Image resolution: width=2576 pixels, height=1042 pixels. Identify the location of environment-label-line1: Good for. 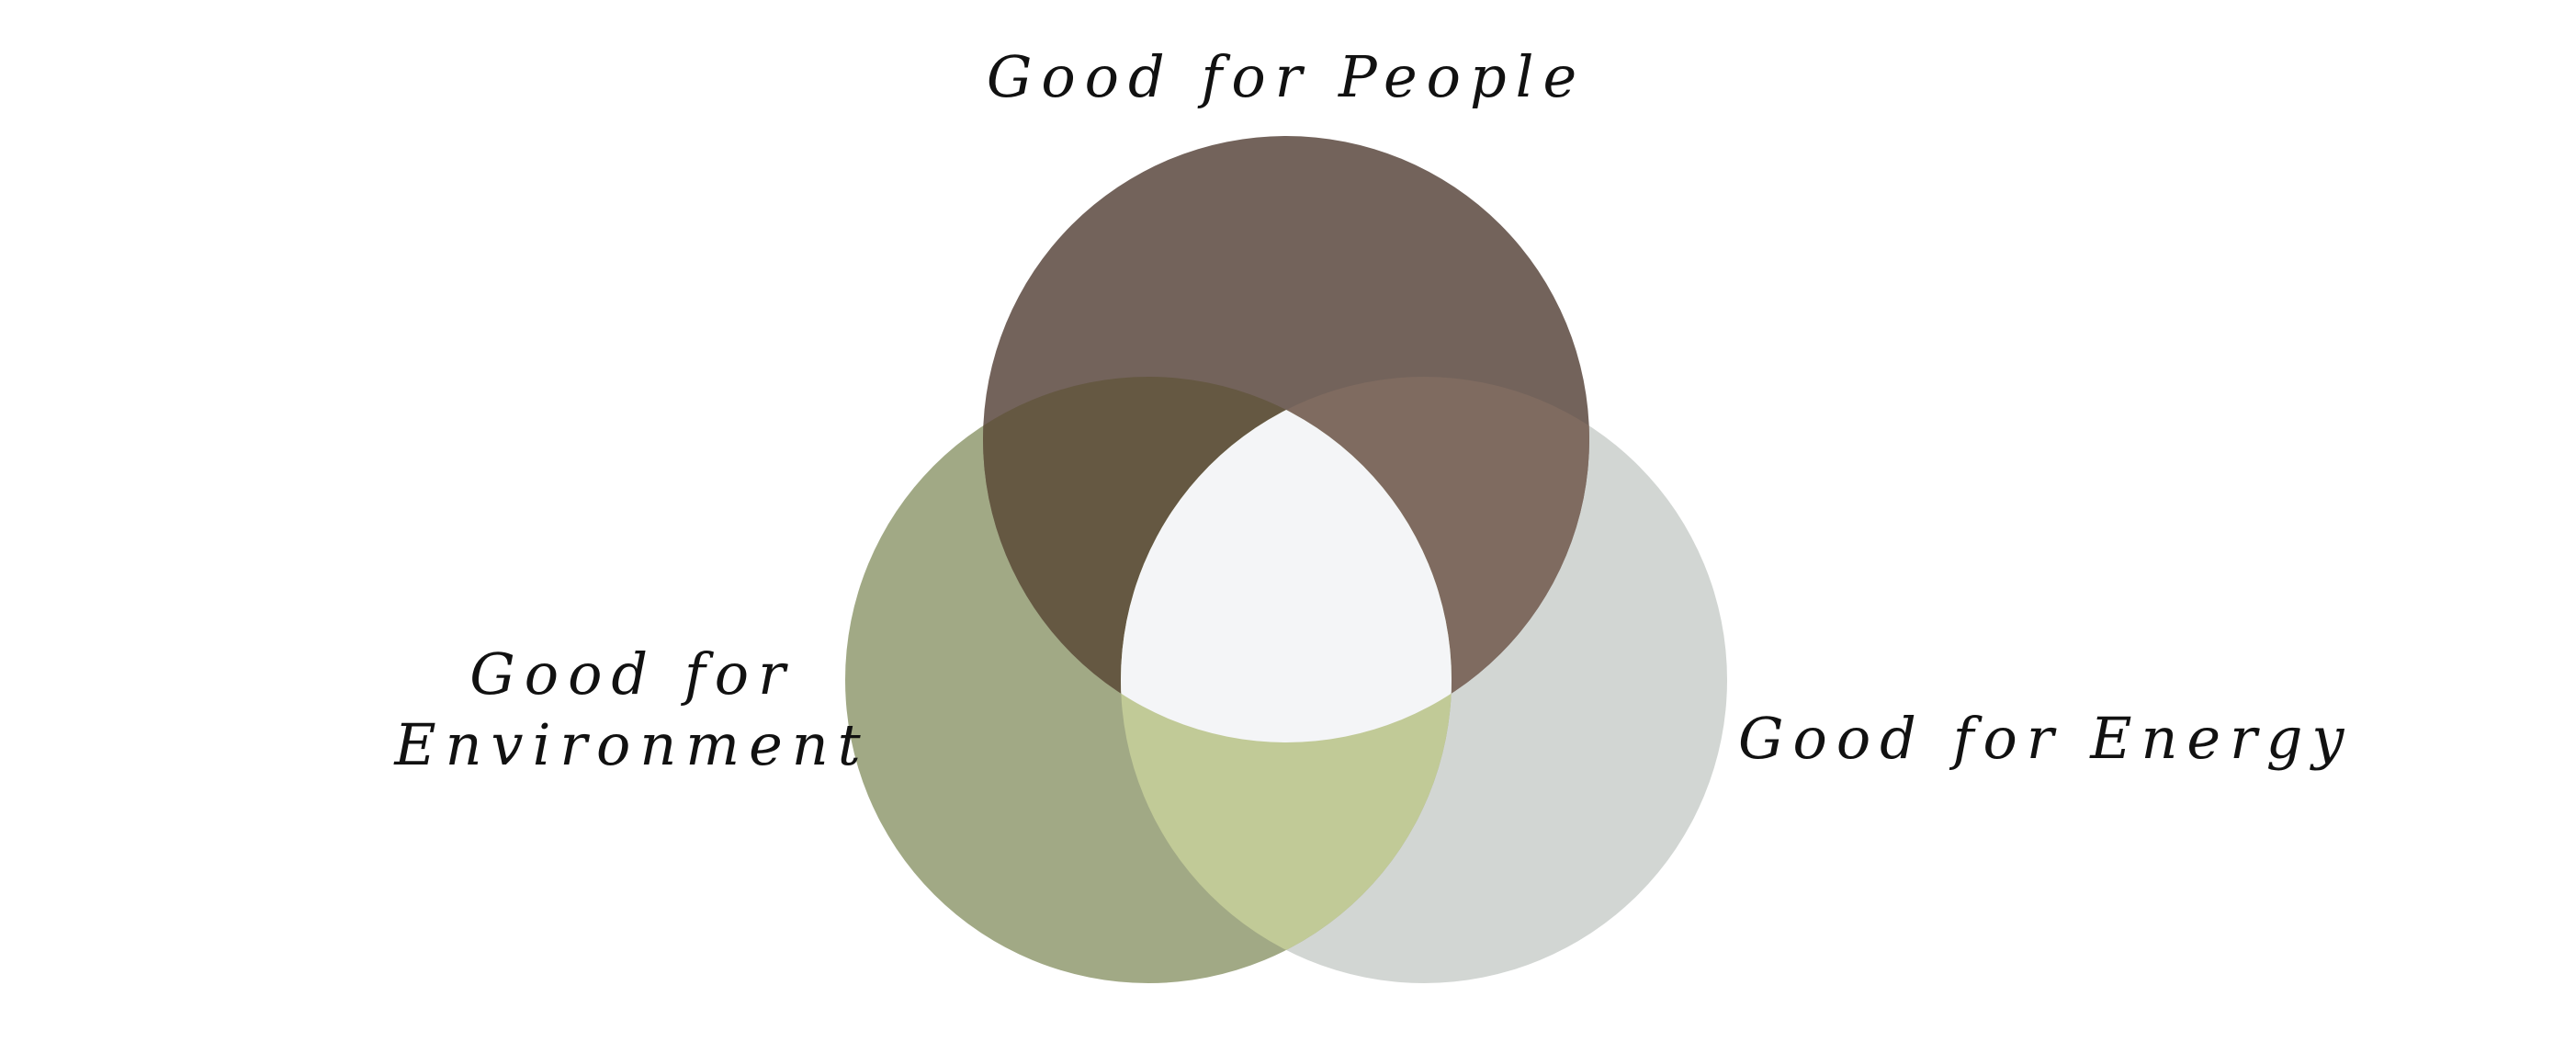
(632, 674).